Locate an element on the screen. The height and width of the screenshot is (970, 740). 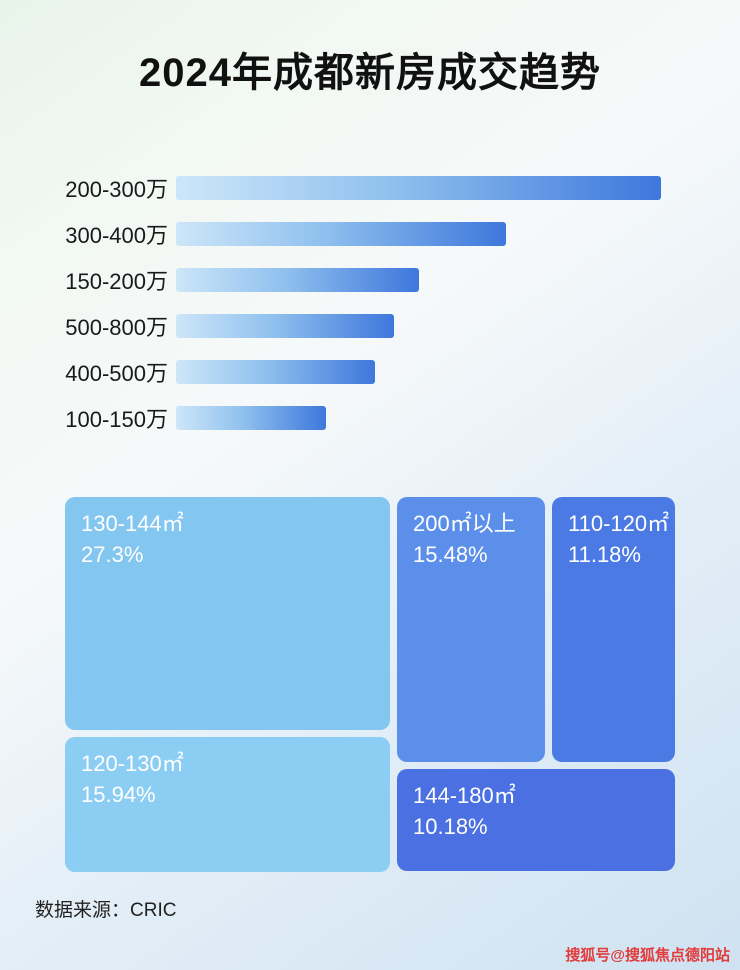
treemap-value: 11.18% is located at coordinates (604, 554).